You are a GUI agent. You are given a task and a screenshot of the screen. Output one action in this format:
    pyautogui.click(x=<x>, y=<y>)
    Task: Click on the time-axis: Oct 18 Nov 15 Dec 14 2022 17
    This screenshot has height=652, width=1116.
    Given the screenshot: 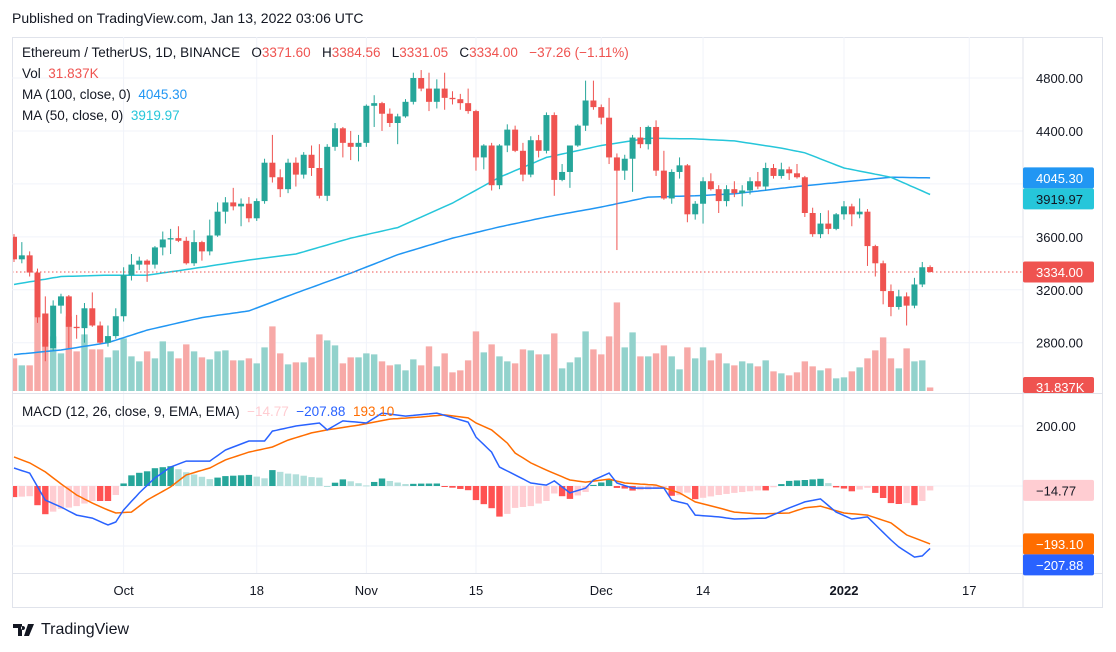 What is the action you would take?
    pyautogui.click(x=545, y=590)
    